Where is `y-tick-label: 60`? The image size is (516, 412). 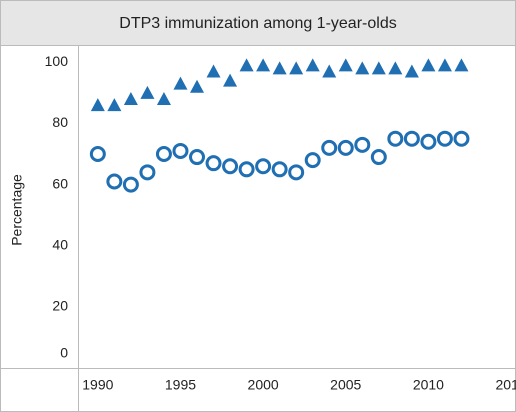 y-tick-label: 60 is located at coordinates (60, 183).